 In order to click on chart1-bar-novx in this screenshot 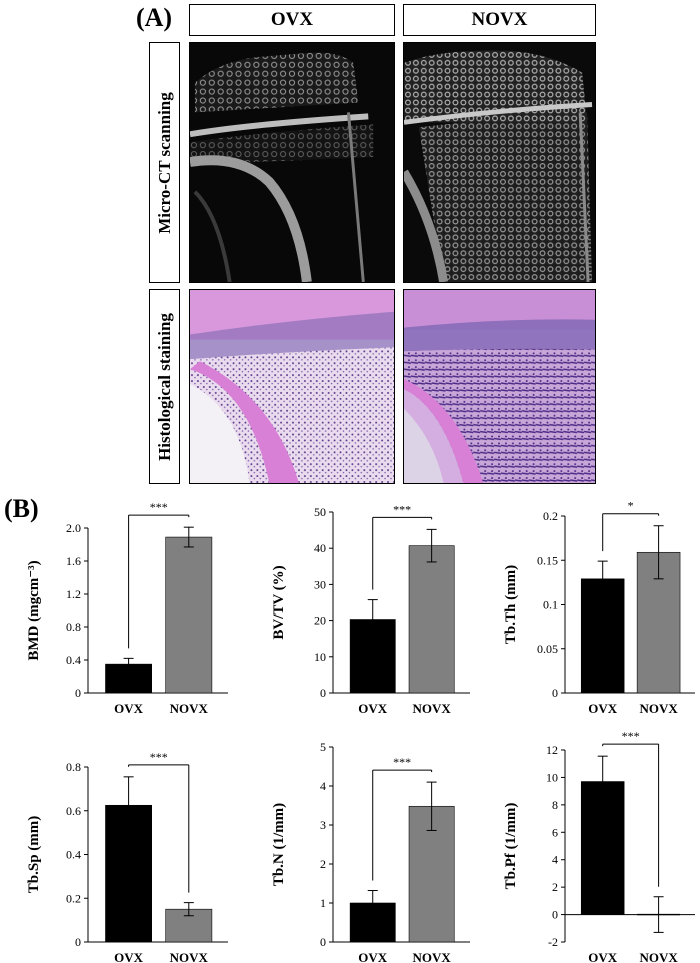, I will do `click(189, 615)`.